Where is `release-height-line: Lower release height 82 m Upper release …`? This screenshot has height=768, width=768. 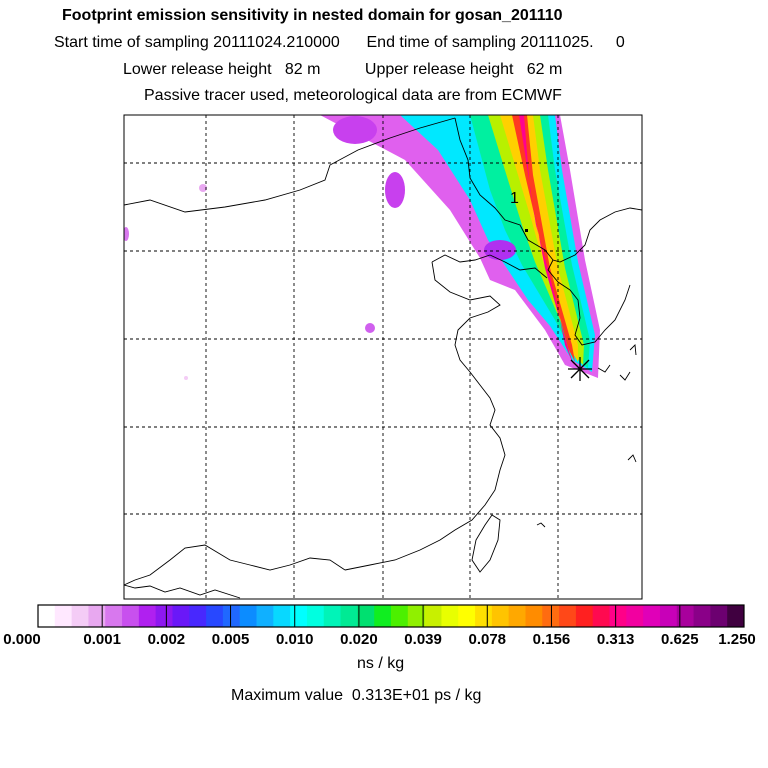 release-height-line: Lower release height 82 m Upper release … is located at coordinates (343, 69).